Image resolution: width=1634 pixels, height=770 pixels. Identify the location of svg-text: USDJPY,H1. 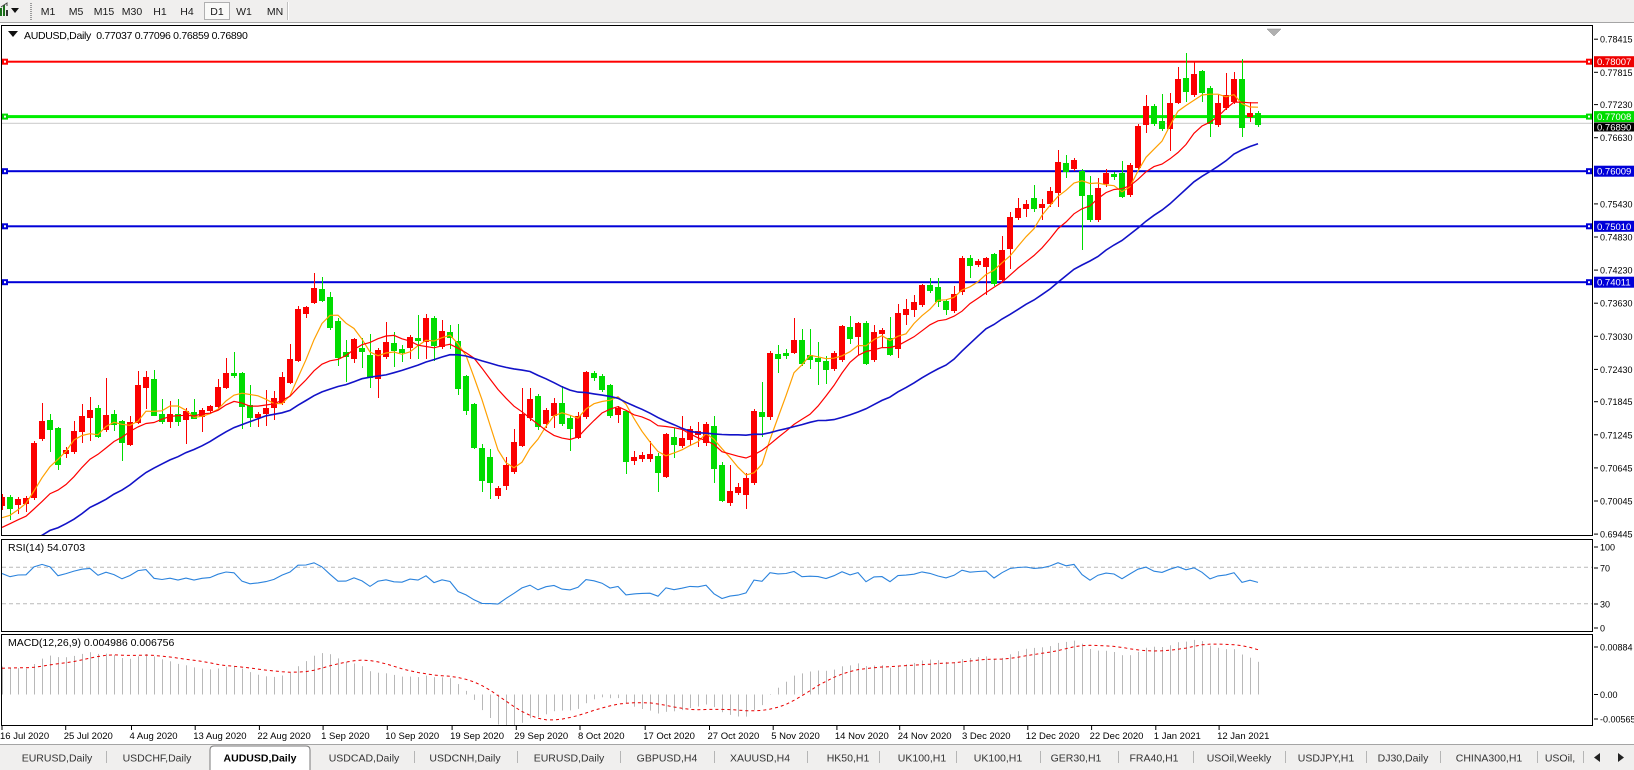
(1326, 759).